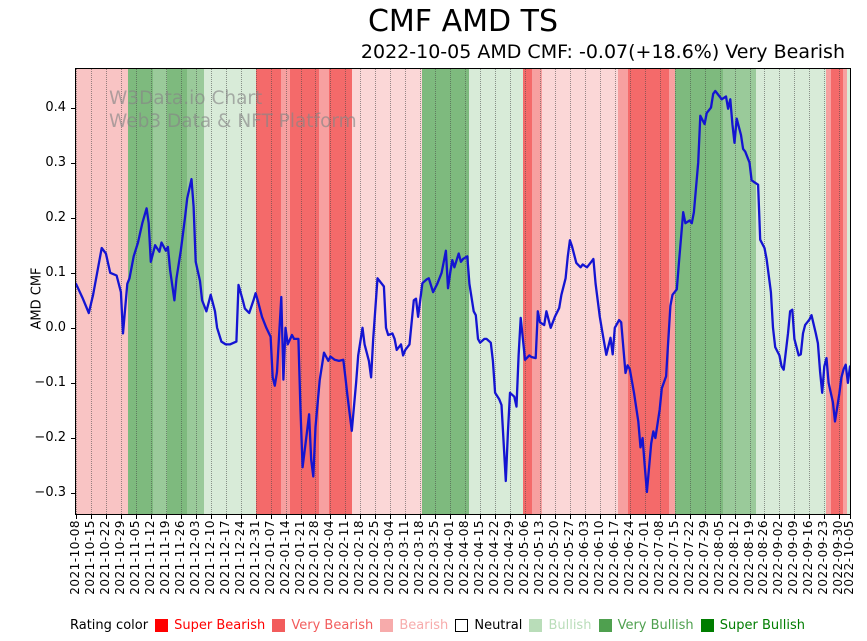 The height and width of the screenshot is (641, 867). What do you see at coordinates (498, 625) in the screenshot?
I see `legend-item-label: Neutral` at bounding box center [498, 625].